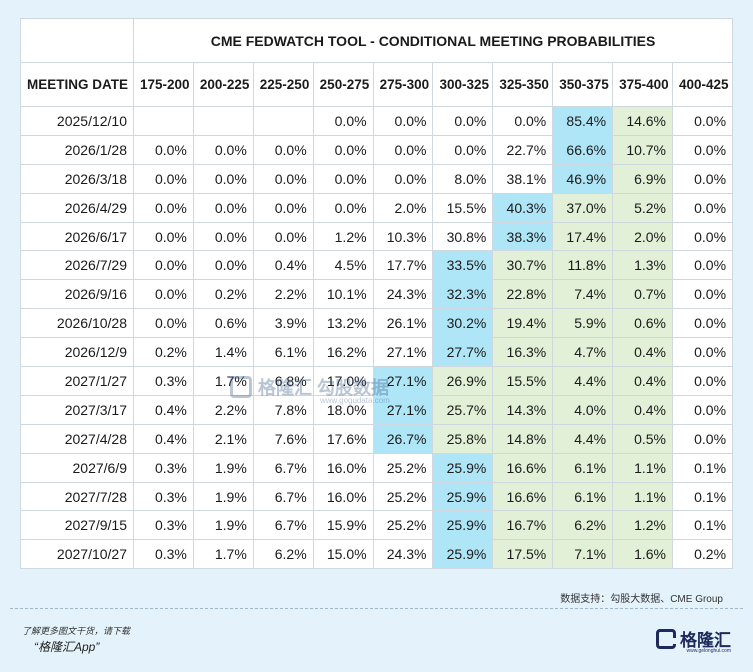  What do you see at coordinates (643, 178) in the screenshot?
I see `probability-cell: 6.9%` at bounding box center [643, 178].